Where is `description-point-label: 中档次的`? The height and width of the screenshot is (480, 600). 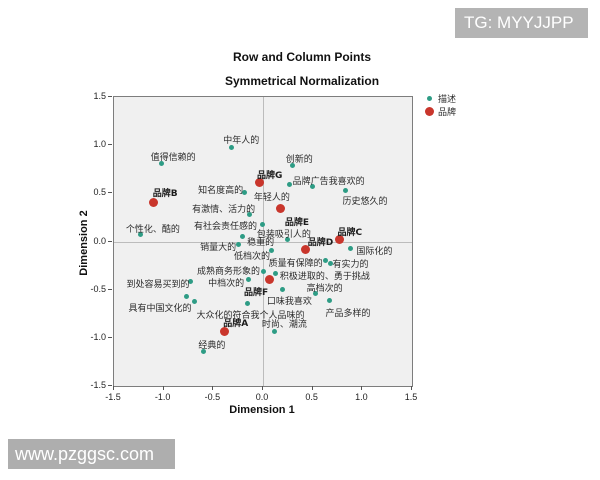 description-point-label: 中档次的 is located at coordinates (226, 284).